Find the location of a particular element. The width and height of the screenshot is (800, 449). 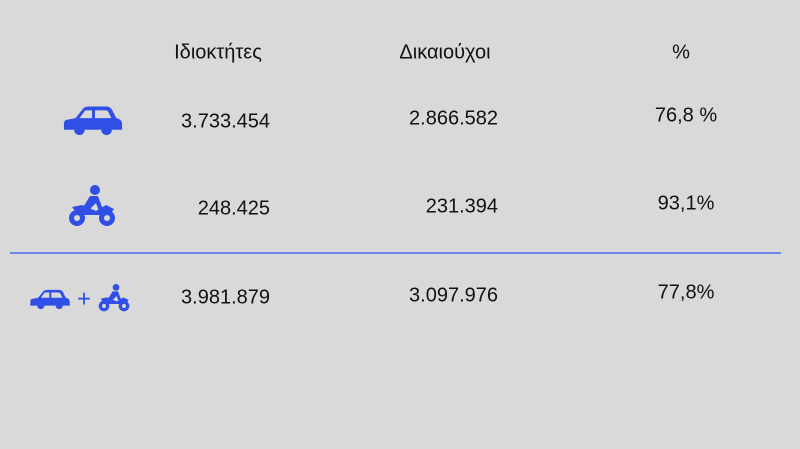

cell: 3.981.879 is located at coordinates (225, 297).